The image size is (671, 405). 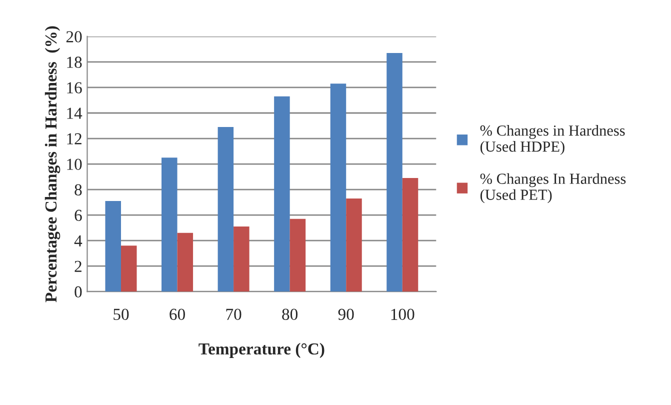 I want to click on y-tick-label: 16, so click(x=74, y=88).